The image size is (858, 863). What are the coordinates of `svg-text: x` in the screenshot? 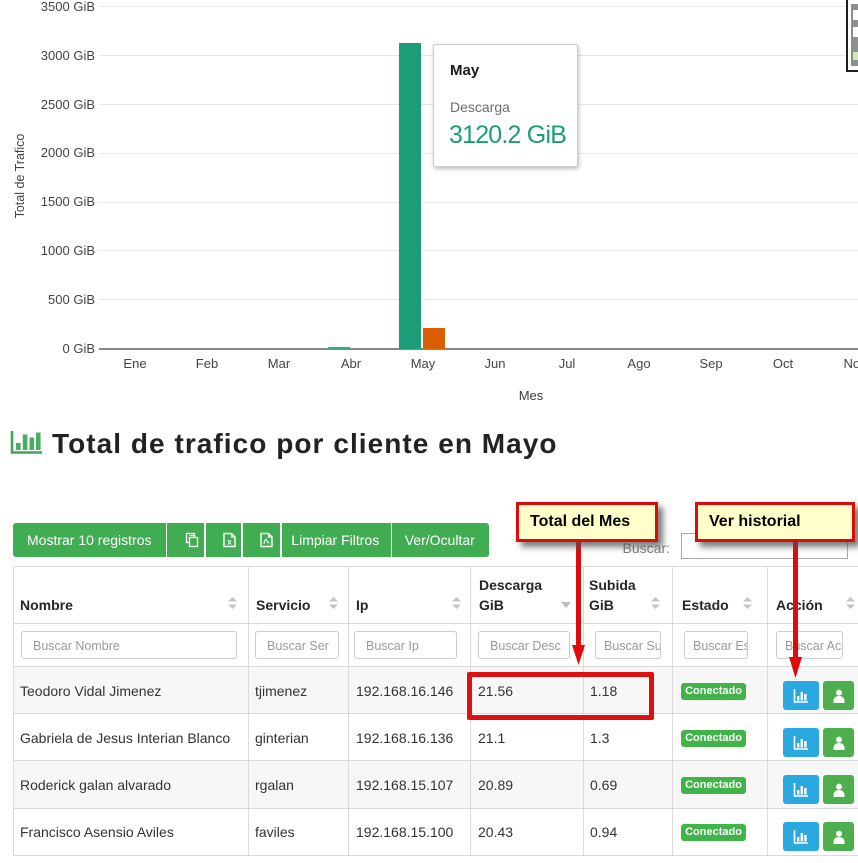 It's located at (229, 542).